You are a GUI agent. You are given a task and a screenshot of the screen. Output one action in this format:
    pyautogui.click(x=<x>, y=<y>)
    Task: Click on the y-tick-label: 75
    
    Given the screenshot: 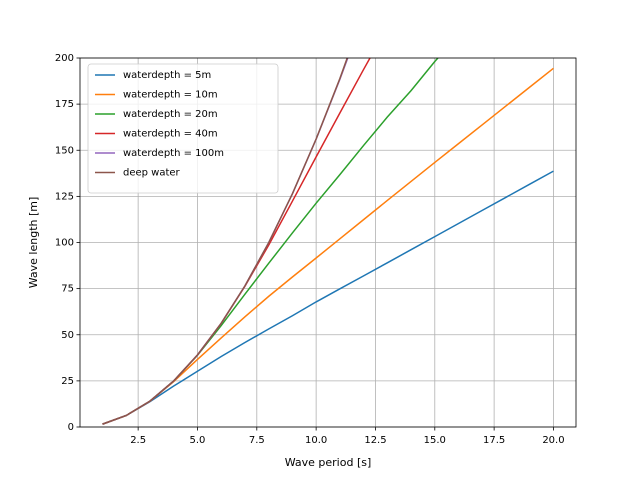 What is the action you would take?
    pyautogui.click(x=67, y=289)
    